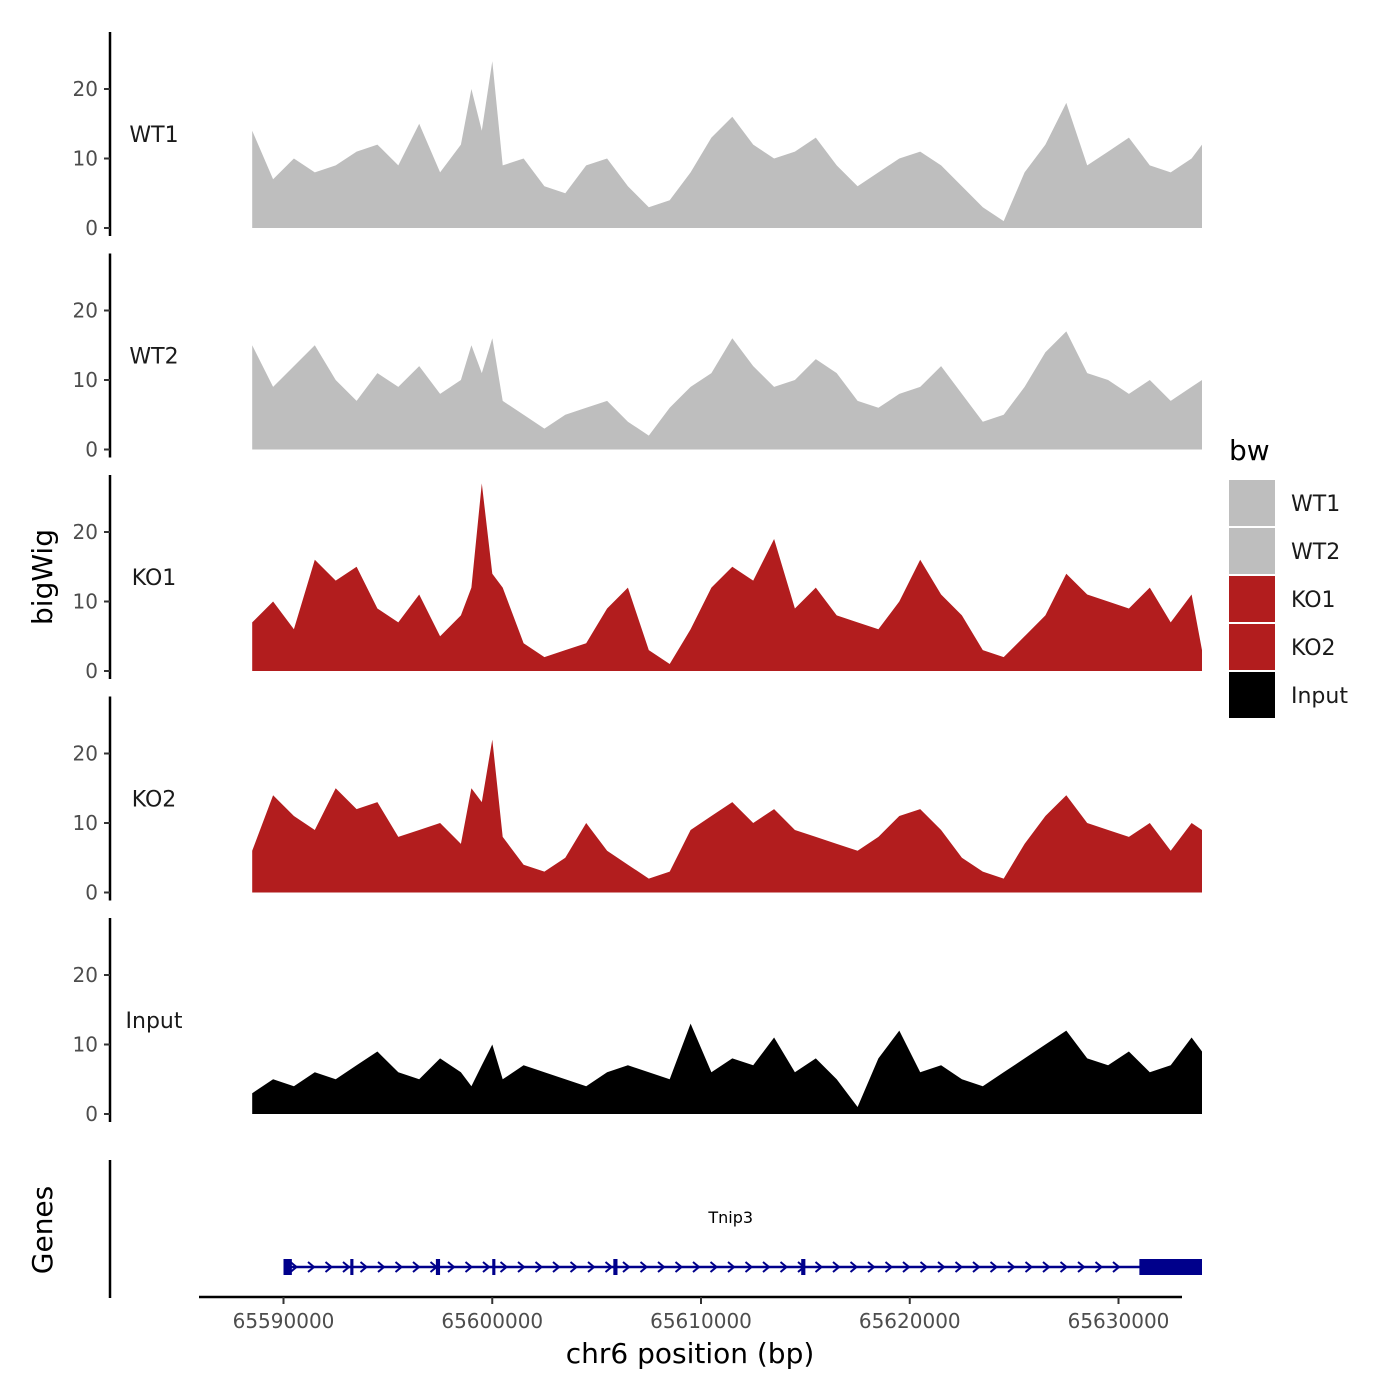  I want to click on legend-label: Input, so click(1319, 696).